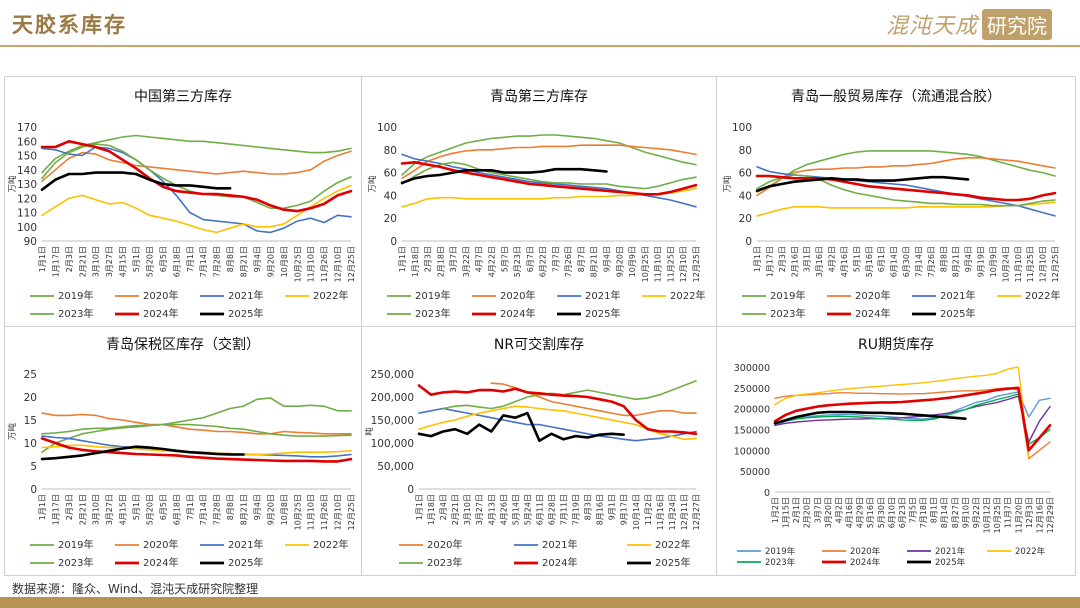  I want to click on x-tick-label: 5月24日, so click(527, 509).